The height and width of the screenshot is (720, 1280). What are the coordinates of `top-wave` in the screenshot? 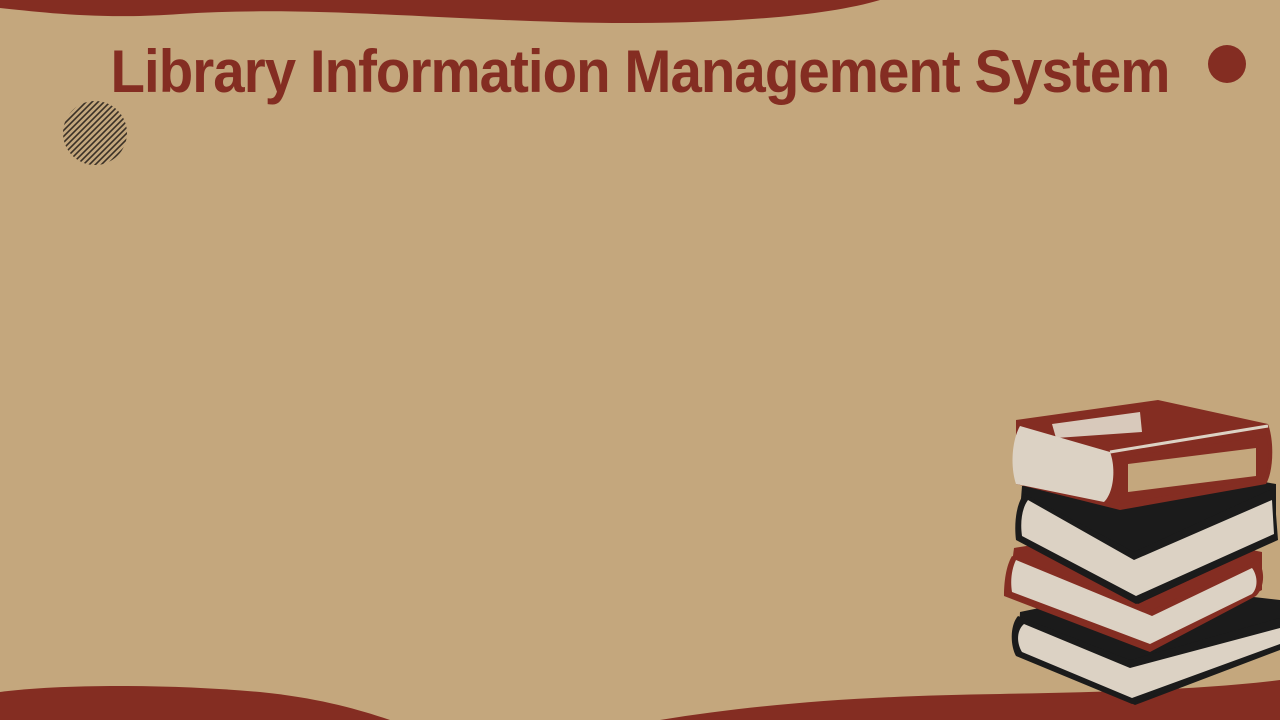 It's located at (440, 12).